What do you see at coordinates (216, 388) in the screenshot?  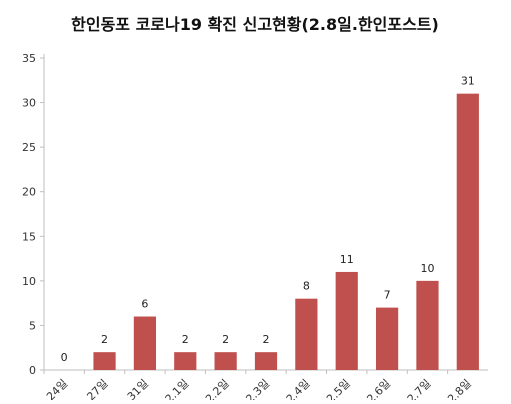 I see `x-tick-label: 2.2일` at bounding box center [216, 388].